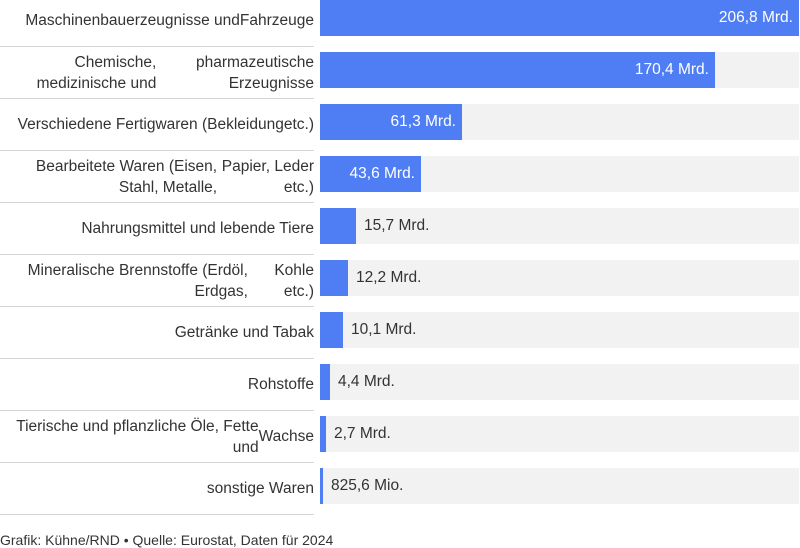 This screenshot has height=548, width=800. Describe the element at coordinates (671, 69) in the screenshot. I see `value-label: 170,4 Mrd.` at that location.